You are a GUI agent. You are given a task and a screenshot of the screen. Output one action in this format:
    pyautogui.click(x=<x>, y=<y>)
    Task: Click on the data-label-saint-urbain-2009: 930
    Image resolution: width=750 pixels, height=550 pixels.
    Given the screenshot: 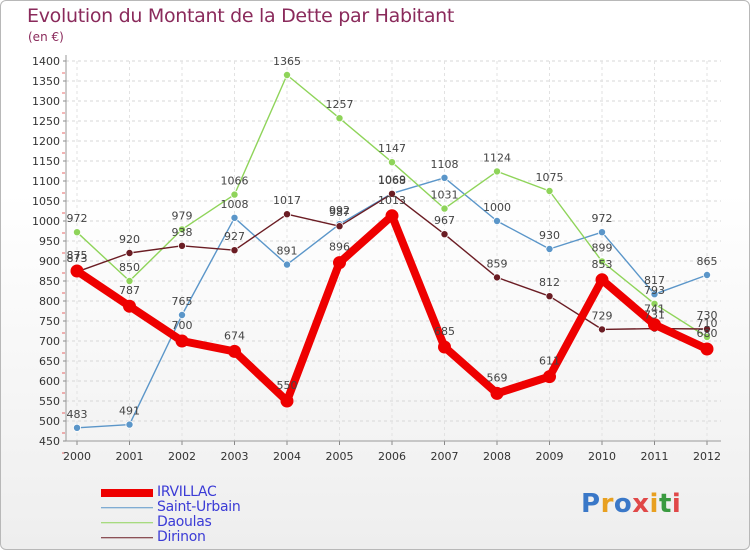 What is the action you would take?
    pyautogui.click(x=549, y=235)
    